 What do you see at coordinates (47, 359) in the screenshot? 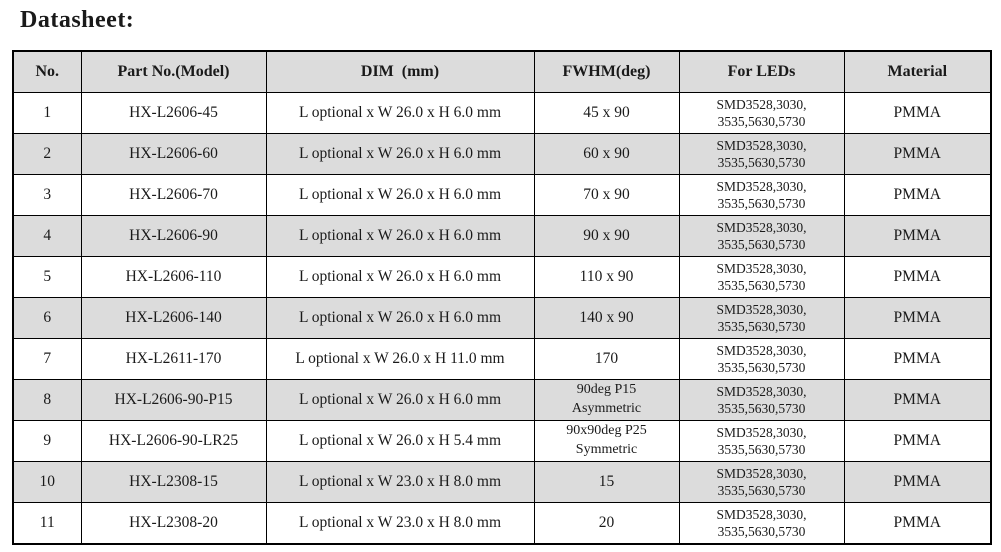
I see `cell-no: 7` at bounding box center [47, 359].